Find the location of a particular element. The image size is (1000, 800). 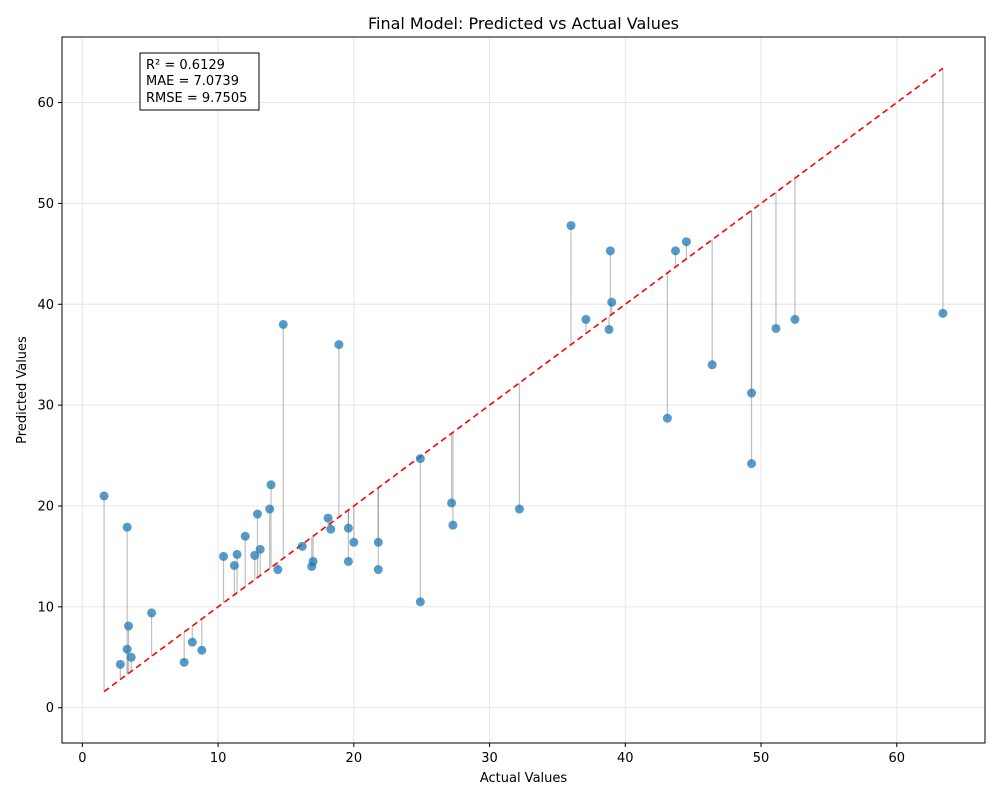

stats-mae: MAE = 7.0739 is located at coordinates (192, 81).